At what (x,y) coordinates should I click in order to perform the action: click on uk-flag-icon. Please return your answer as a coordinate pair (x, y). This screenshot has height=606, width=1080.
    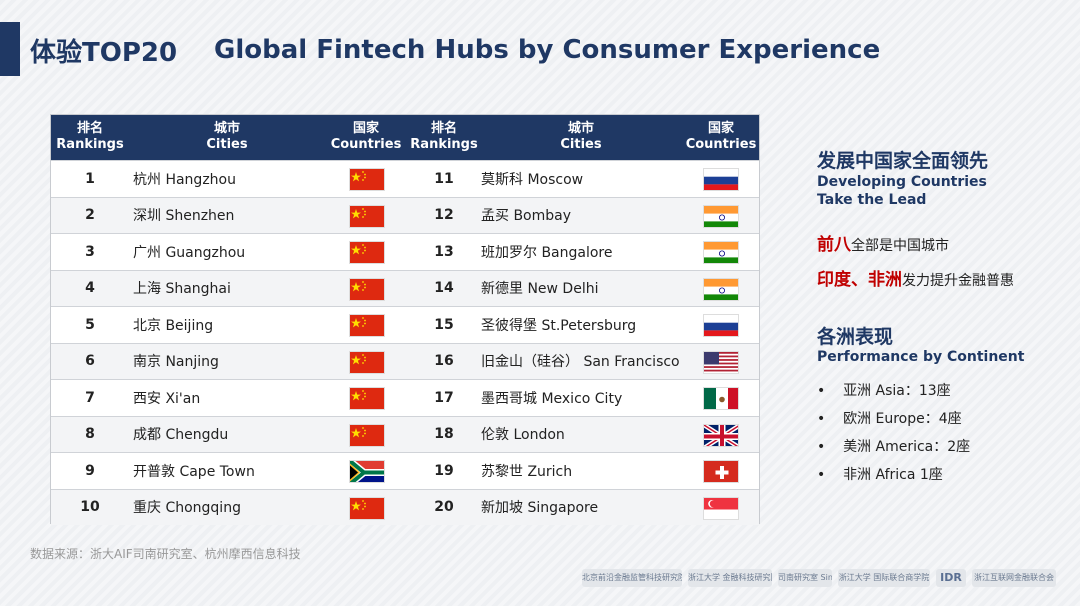
    Looking at the image, I should click on (721, 435).